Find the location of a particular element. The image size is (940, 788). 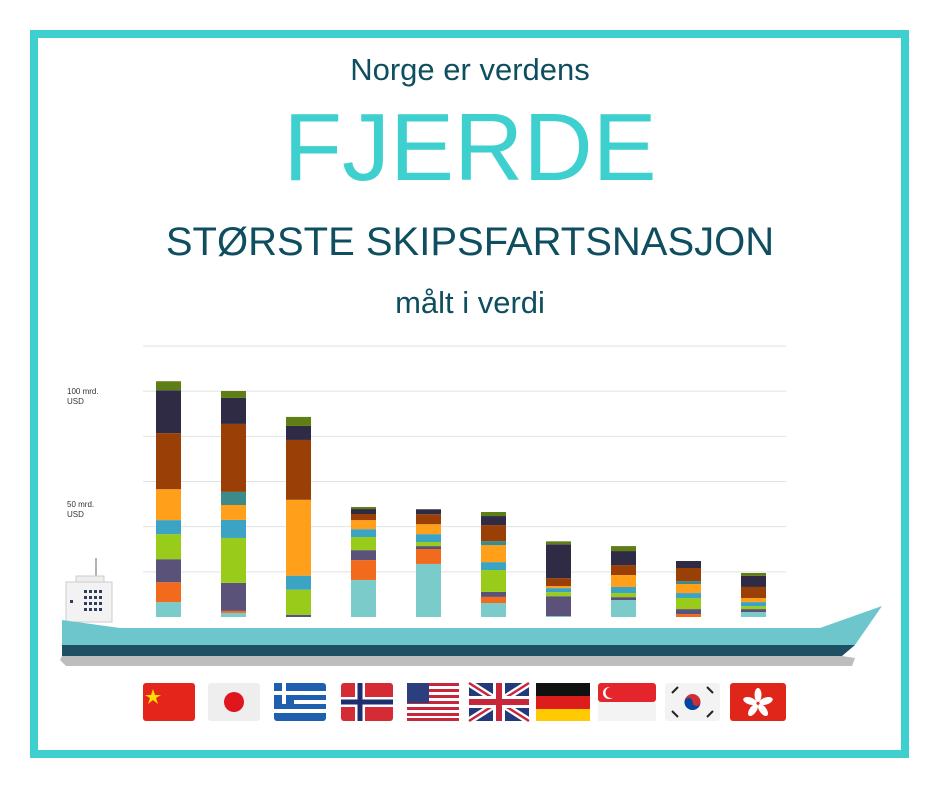

headline: FJERDE is located at coordinates (470, 147).